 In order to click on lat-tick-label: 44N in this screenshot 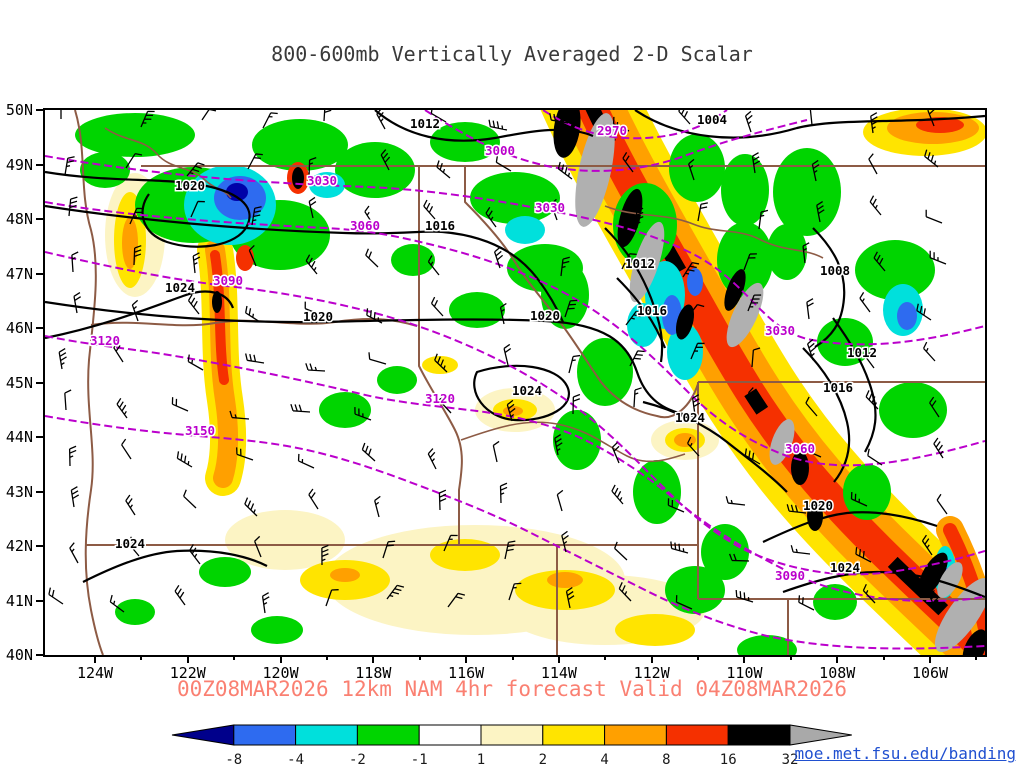, I will do `click(19, 437)`.